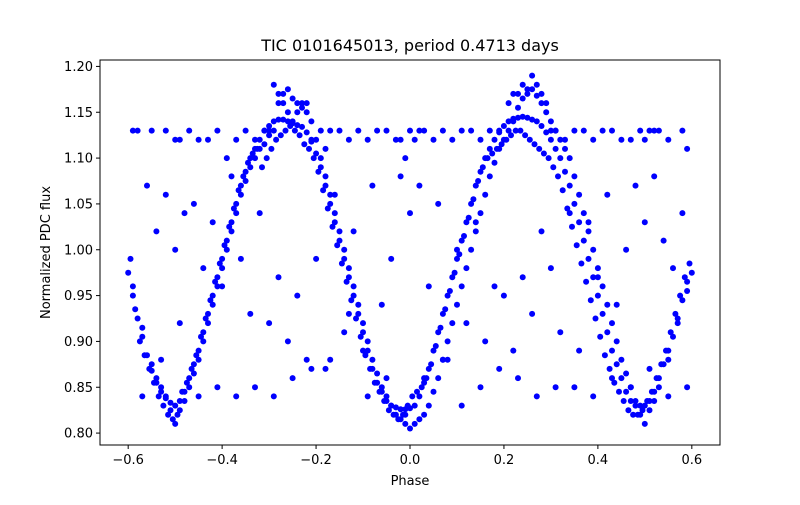 The width and height of the screenshot is (800, 505). Describe the element at coordinates (410, 481) in the screenshot. I see `x-axis-label: Phase` at that location.